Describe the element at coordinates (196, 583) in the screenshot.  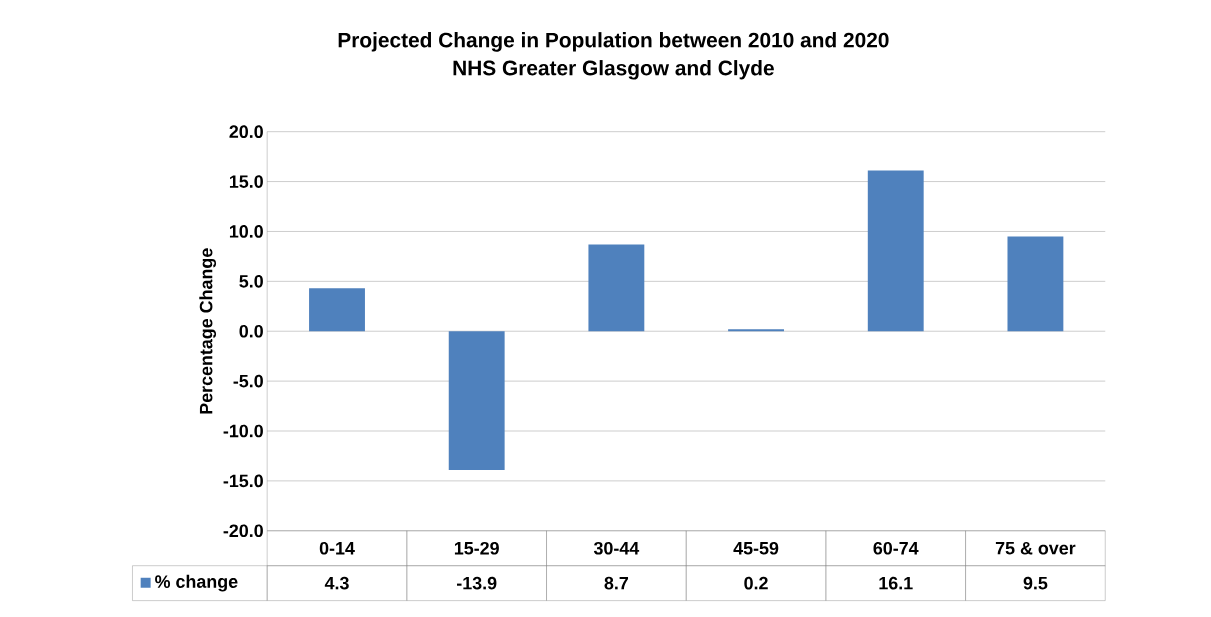
I see `legend-label: % change` at that location.